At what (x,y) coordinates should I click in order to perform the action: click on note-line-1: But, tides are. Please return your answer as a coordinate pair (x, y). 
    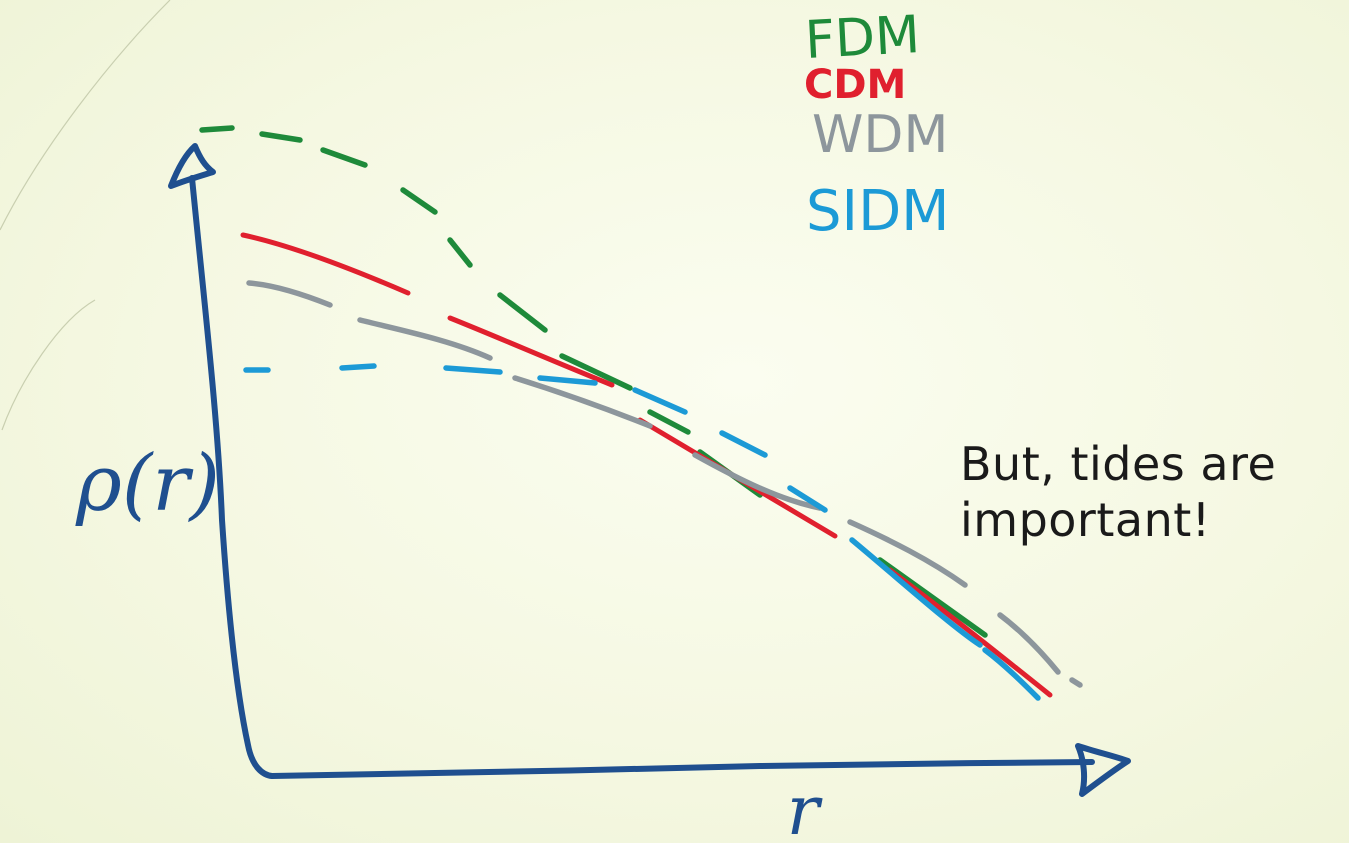
    Looking at the image, I should click on (1118, 464).